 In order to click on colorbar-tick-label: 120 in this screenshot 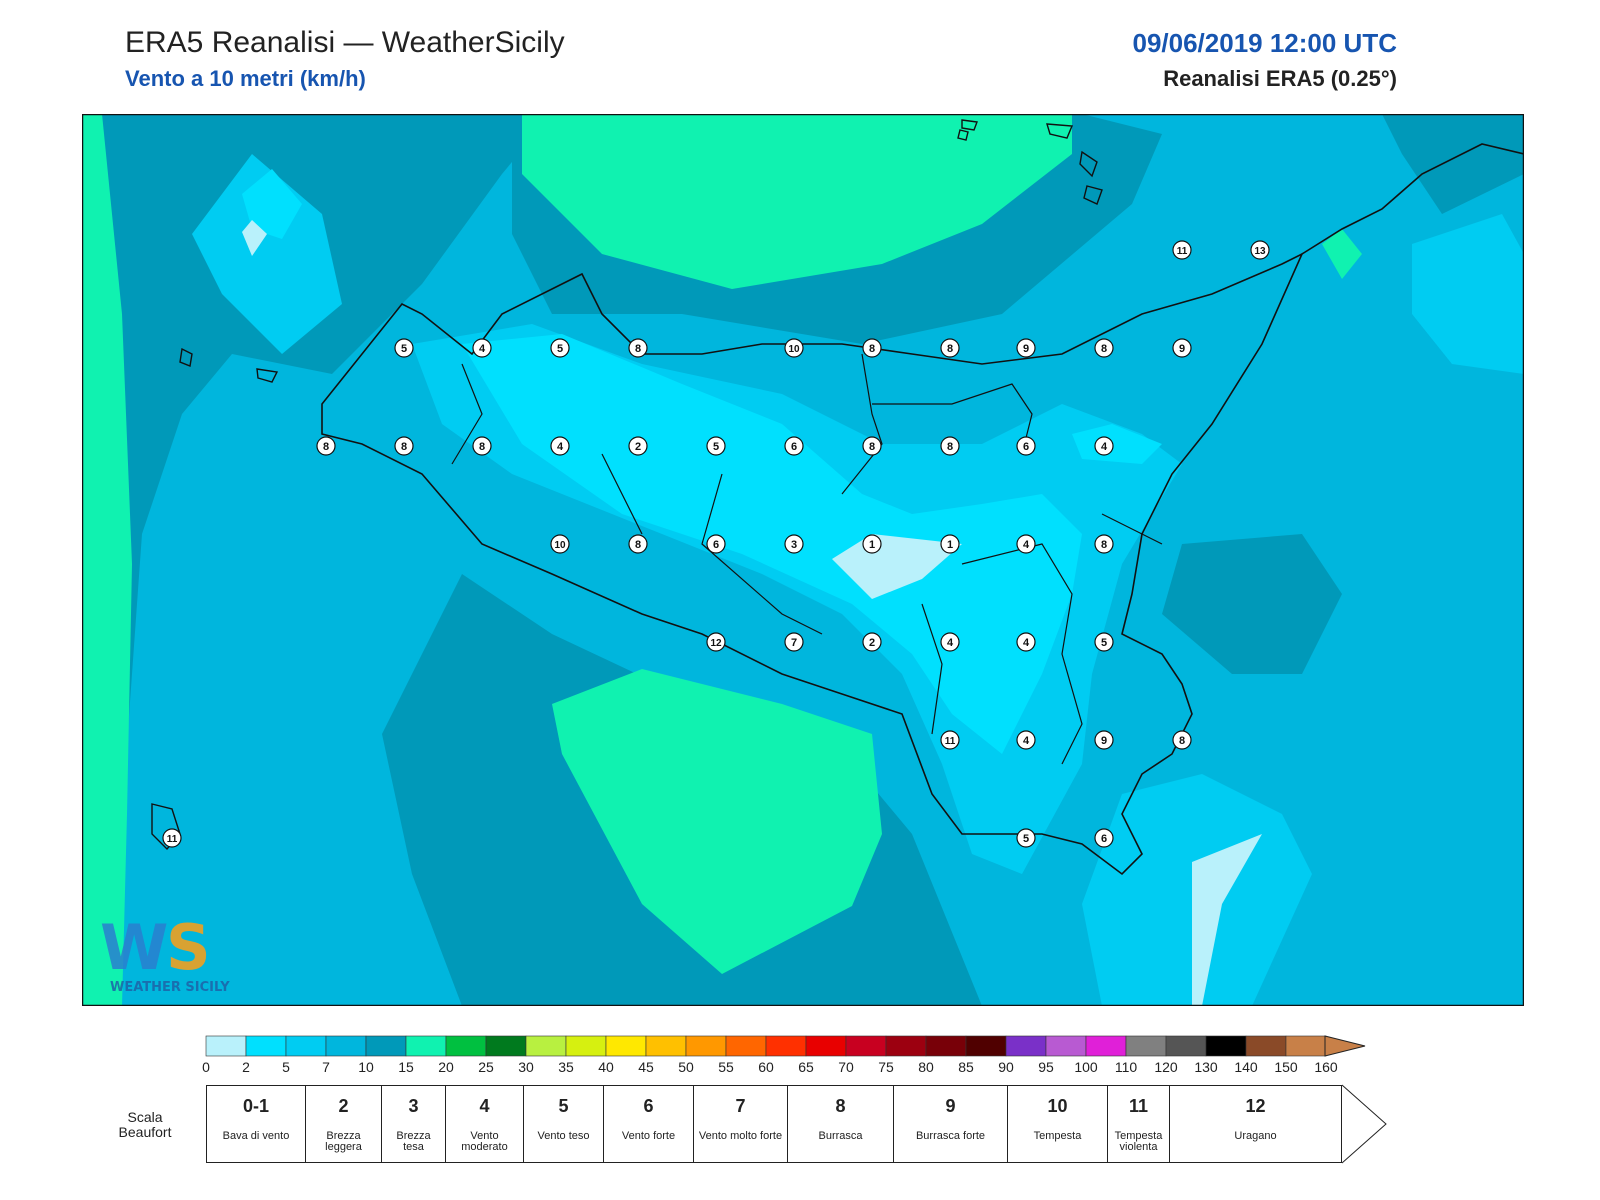, I will do `click(1166, 1067)`.